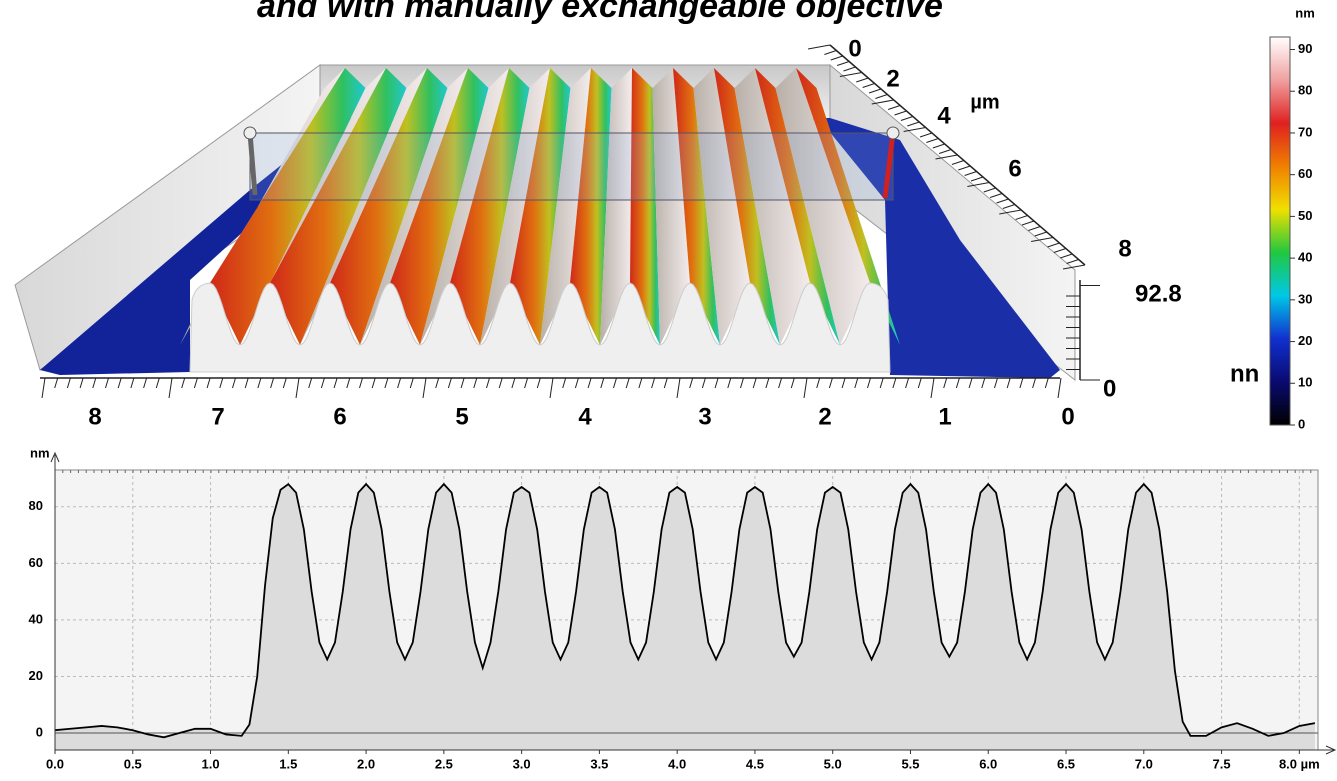 This screenshot has width=1337, height=781. I want to click on y-tick-label: 4, so click(944, 115).